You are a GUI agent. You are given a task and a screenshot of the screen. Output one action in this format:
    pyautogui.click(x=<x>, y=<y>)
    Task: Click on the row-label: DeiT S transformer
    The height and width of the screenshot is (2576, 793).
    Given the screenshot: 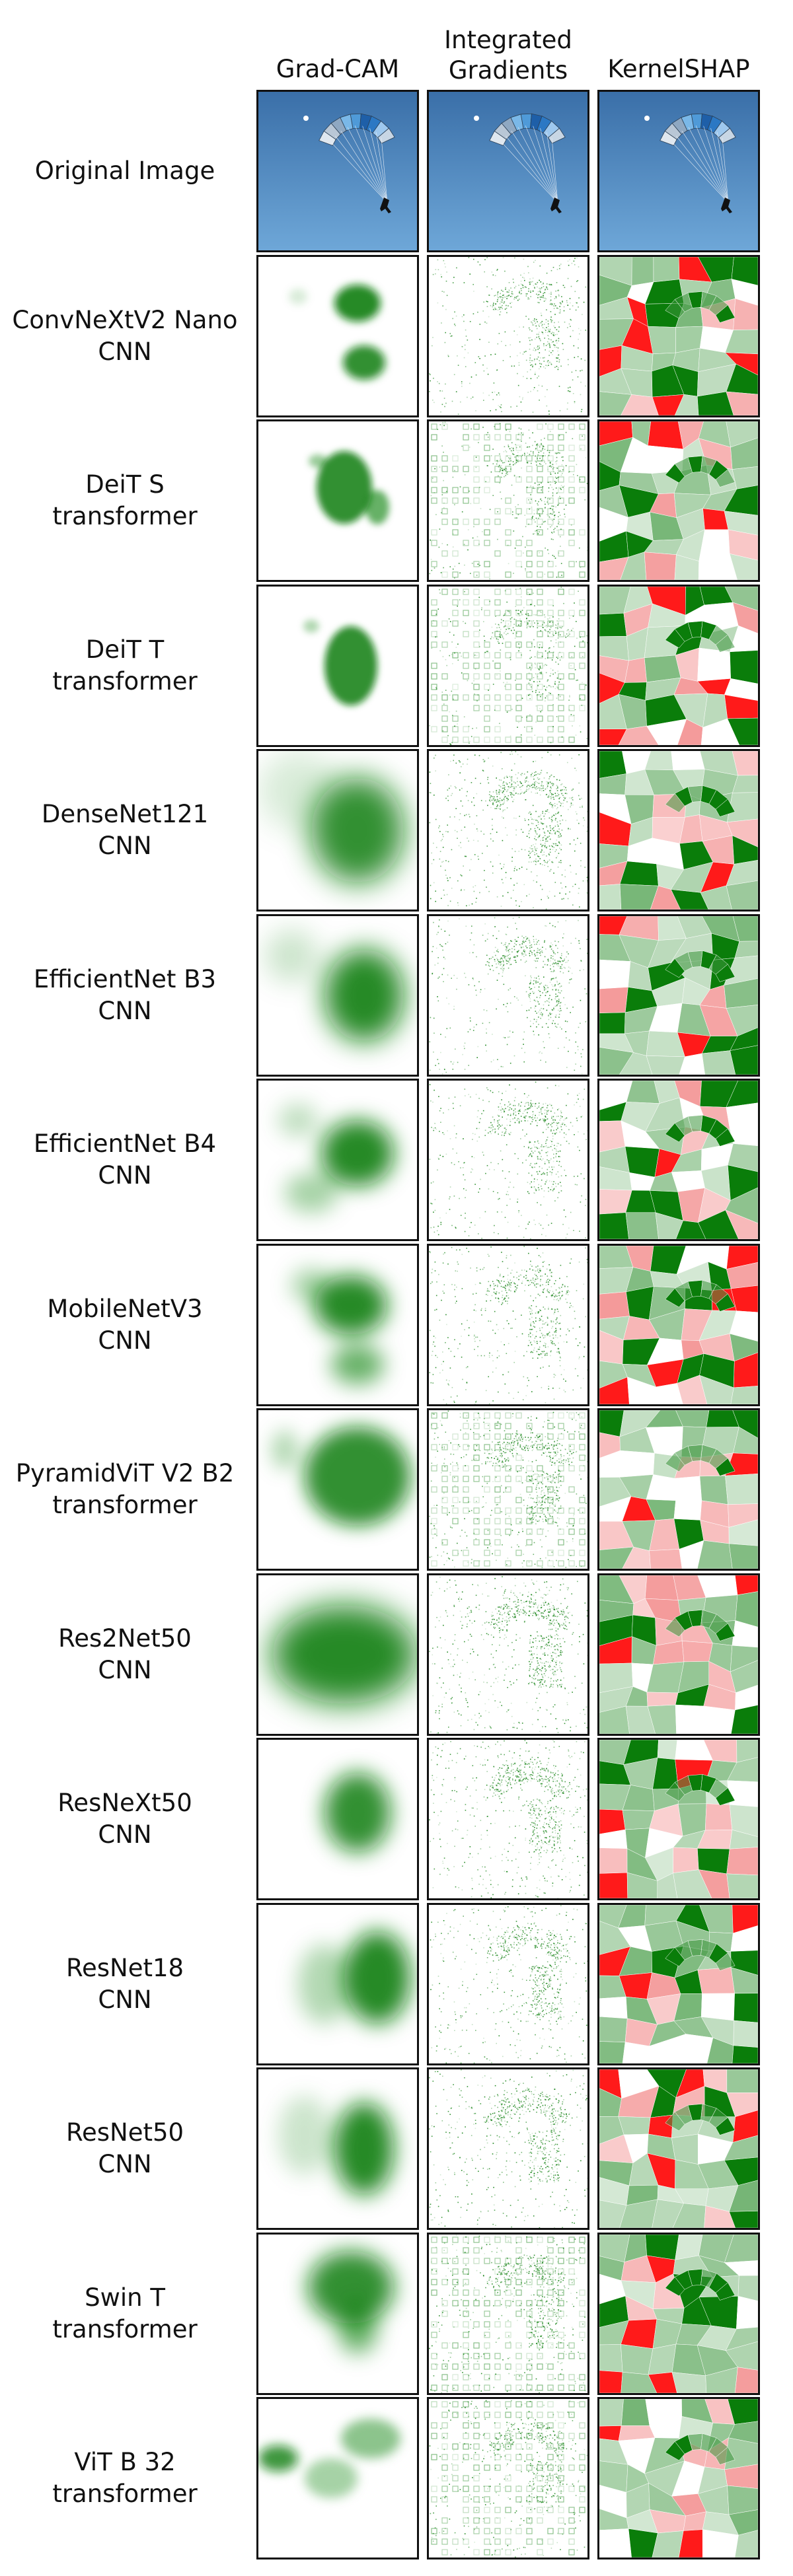 What is the action you would take?
    pyautogui.click(x=125, y=500)
    